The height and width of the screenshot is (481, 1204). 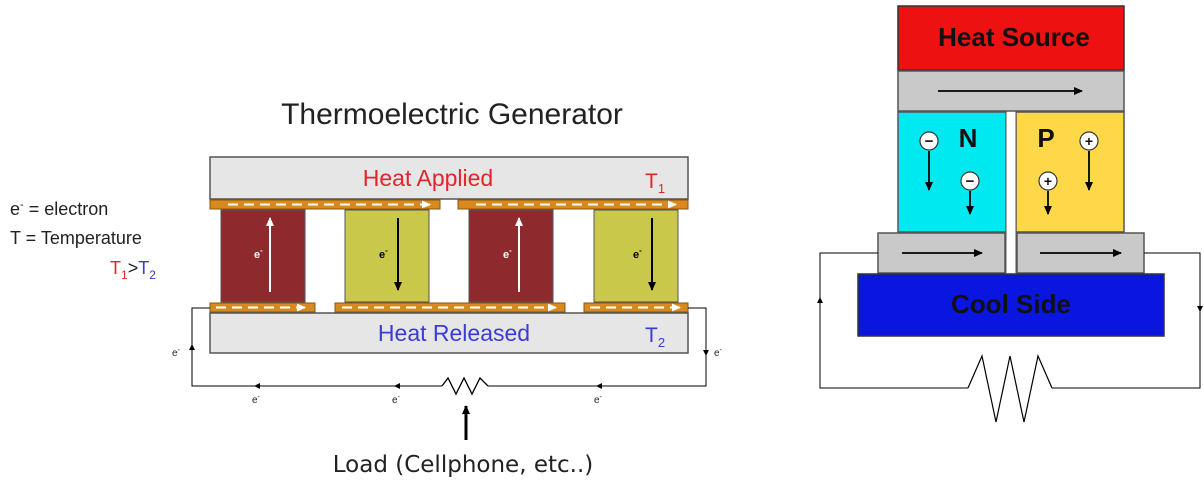 What do you see at coordinates (176, 353) in the screenshot?
I see `circuit-electron-left: e-` at bounding box center [176, 353].